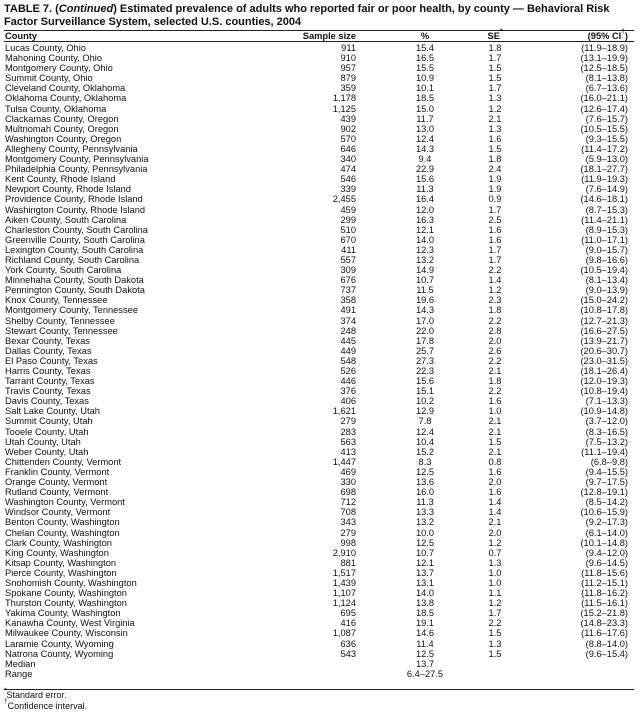  Describe the element at coordinates (59, 68) in the screenshot. I see `cell-county: Montgomery County, Ohio` at that location.